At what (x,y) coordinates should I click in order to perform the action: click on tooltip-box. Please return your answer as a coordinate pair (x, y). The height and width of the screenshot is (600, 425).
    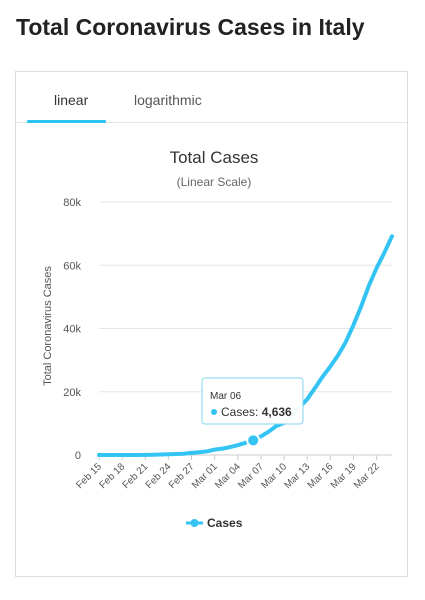
    Looking at the image, I should click on (252, 401).